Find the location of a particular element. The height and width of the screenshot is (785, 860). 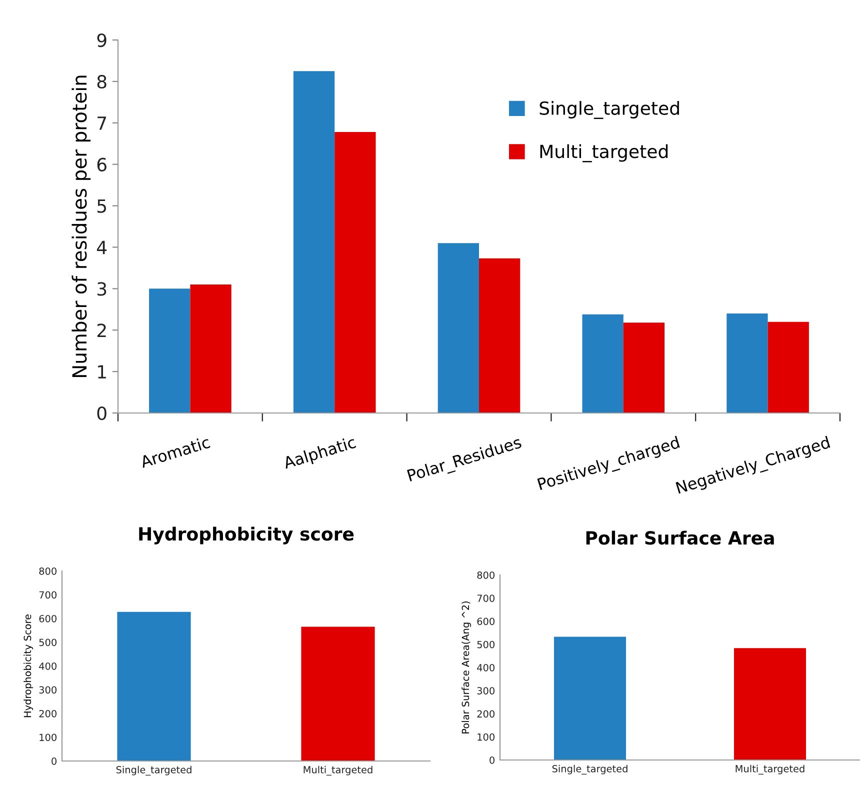

y-tick-label: 5 is located at coordinates (101, 206).